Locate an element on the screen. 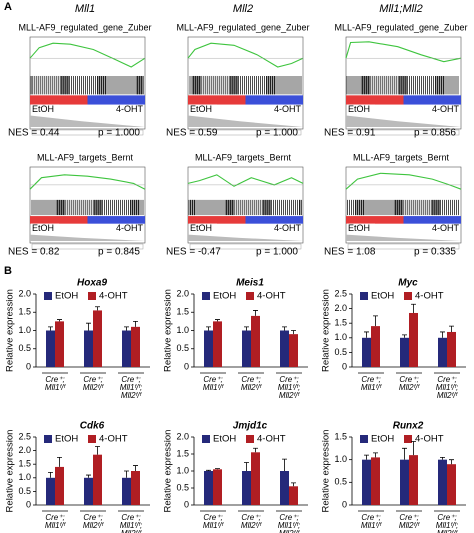 This screenshot has height=533, width=474. nes: NES = 1.08 is located at coordinates (350, 252).